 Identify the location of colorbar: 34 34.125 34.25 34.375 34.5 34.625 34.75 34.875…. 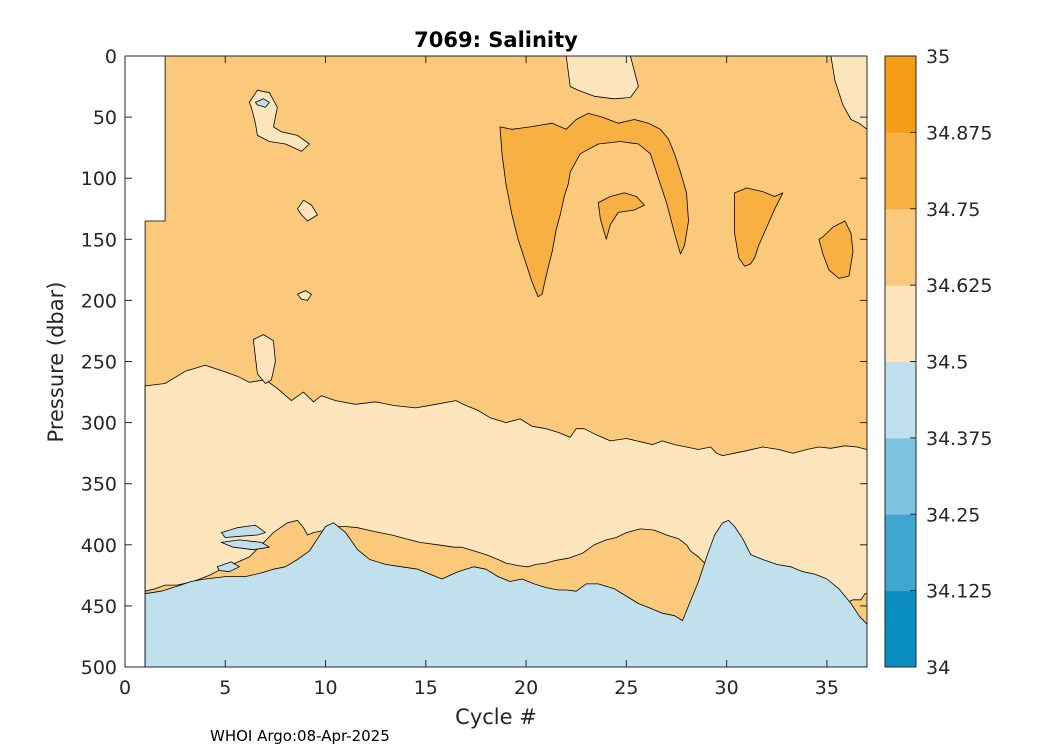
(938, 362).